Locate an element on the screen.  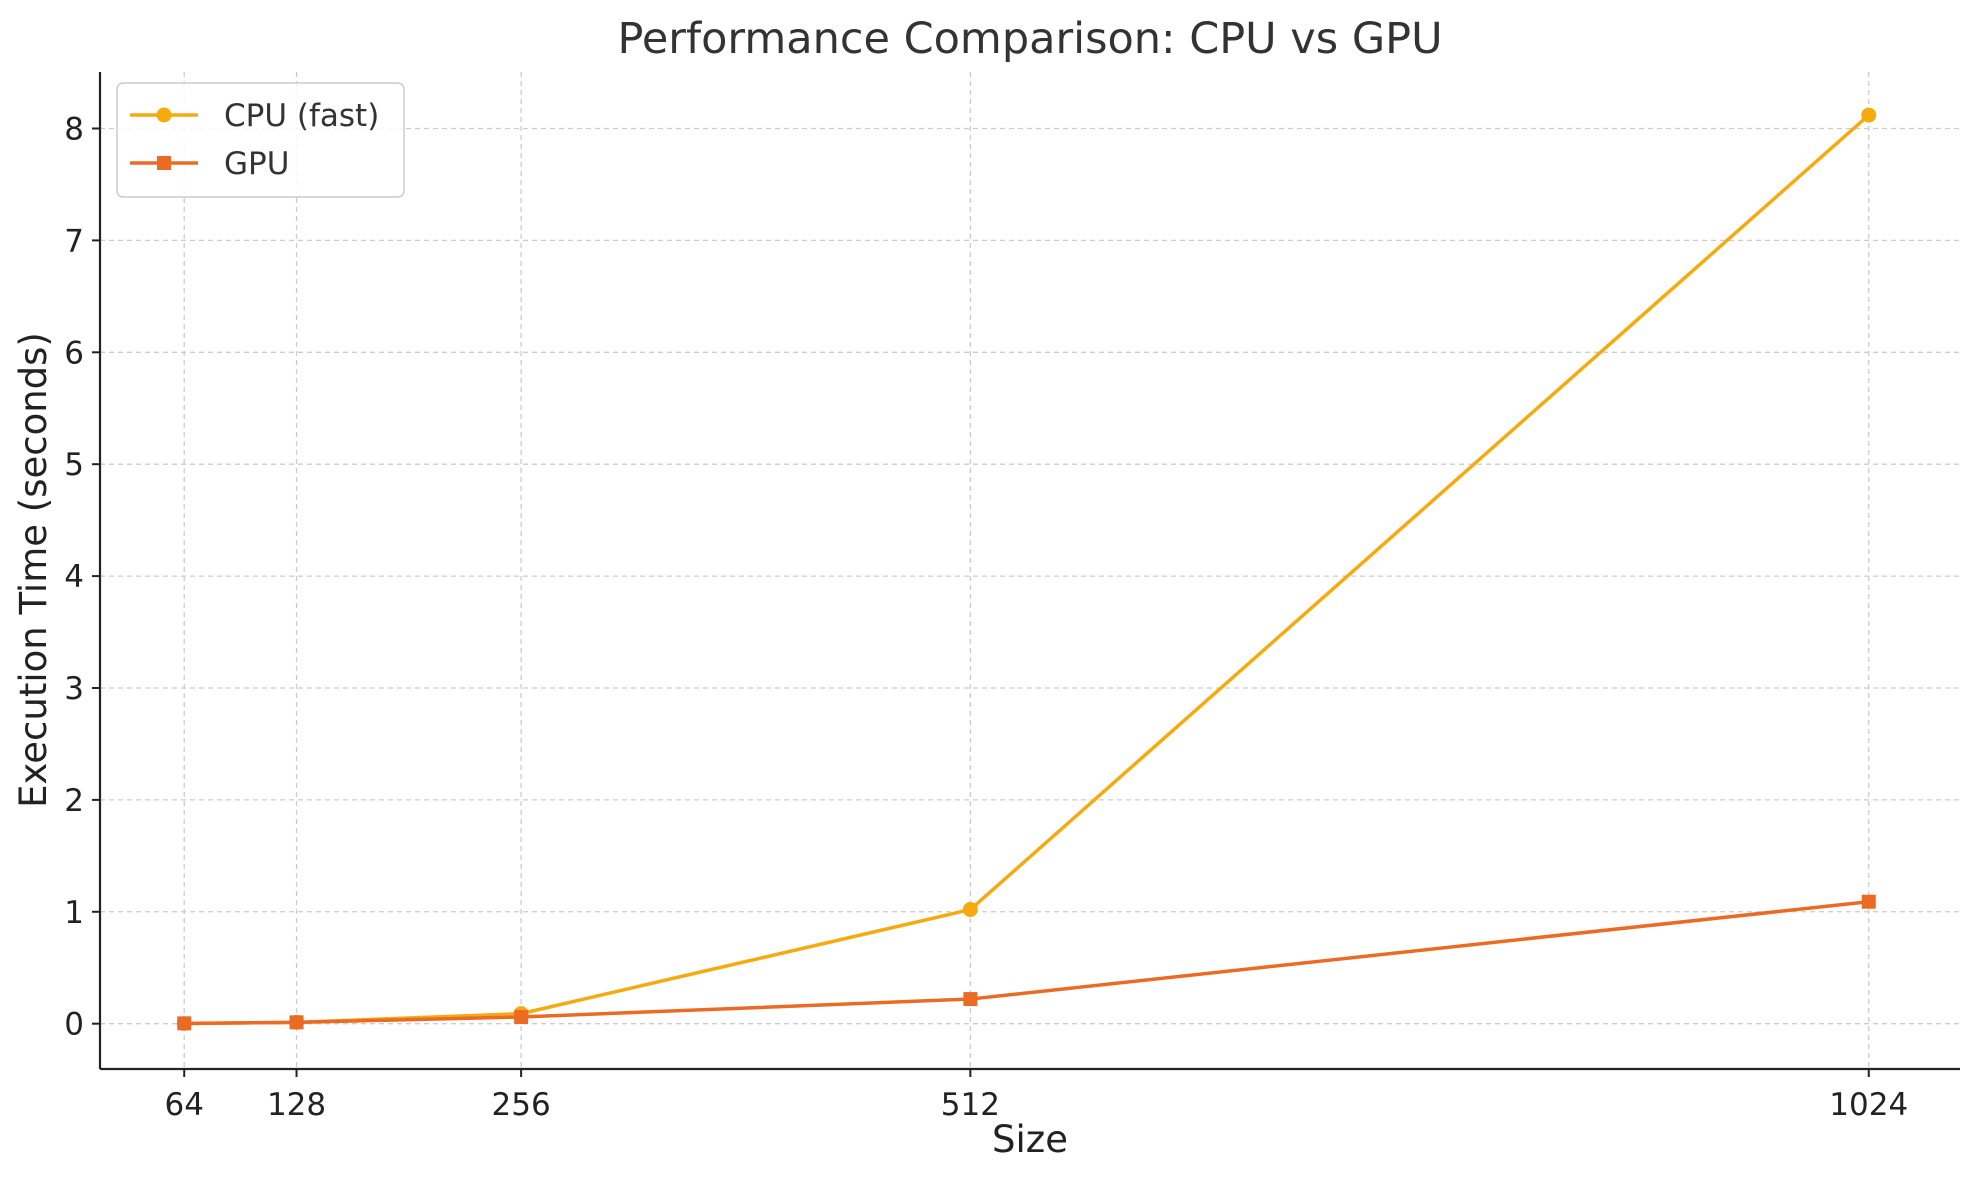
y-tick-label: 2 is located at coordinates (74, 801).